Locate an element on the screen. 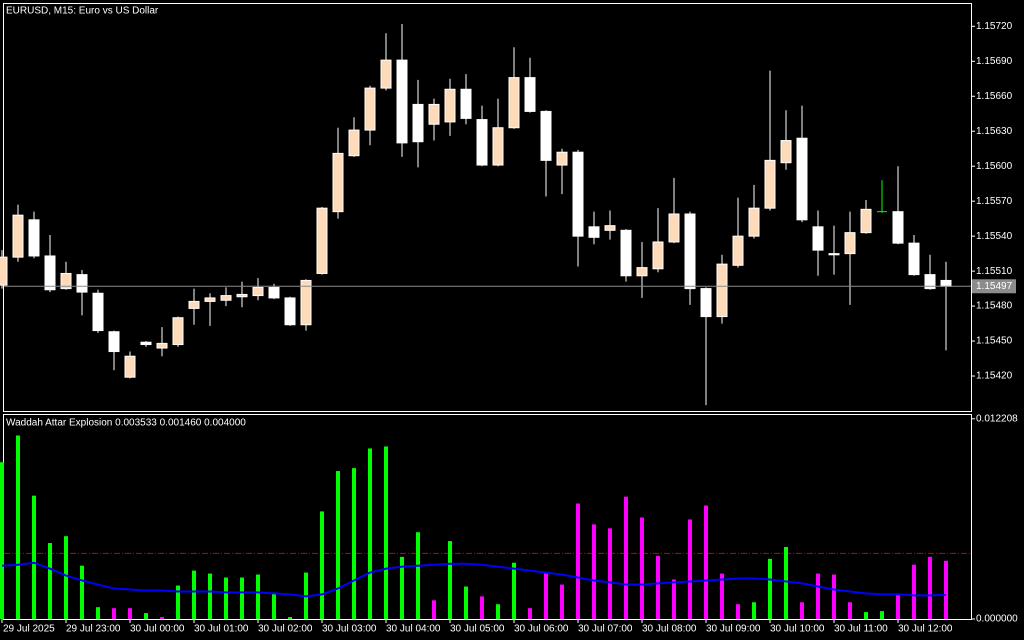 The image size is (1024, 640). y-tick-label: 1.15510 is located at coordinates (994, 271).